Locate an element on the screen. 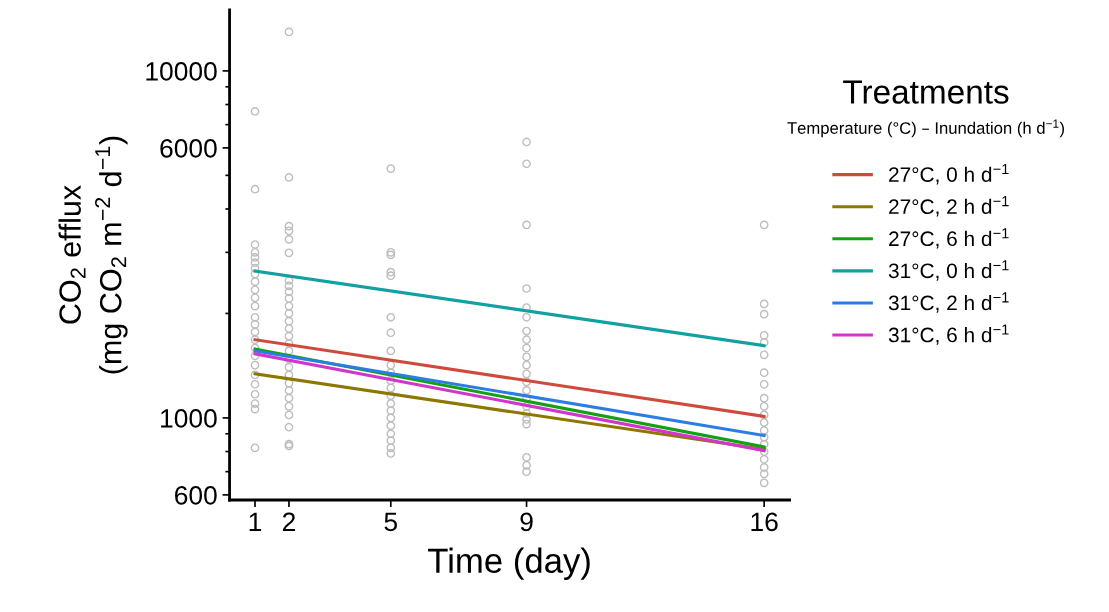 This screenshot has height=612, width=1109. y-tick-label: 1000 is located at coordinates (189, 418).